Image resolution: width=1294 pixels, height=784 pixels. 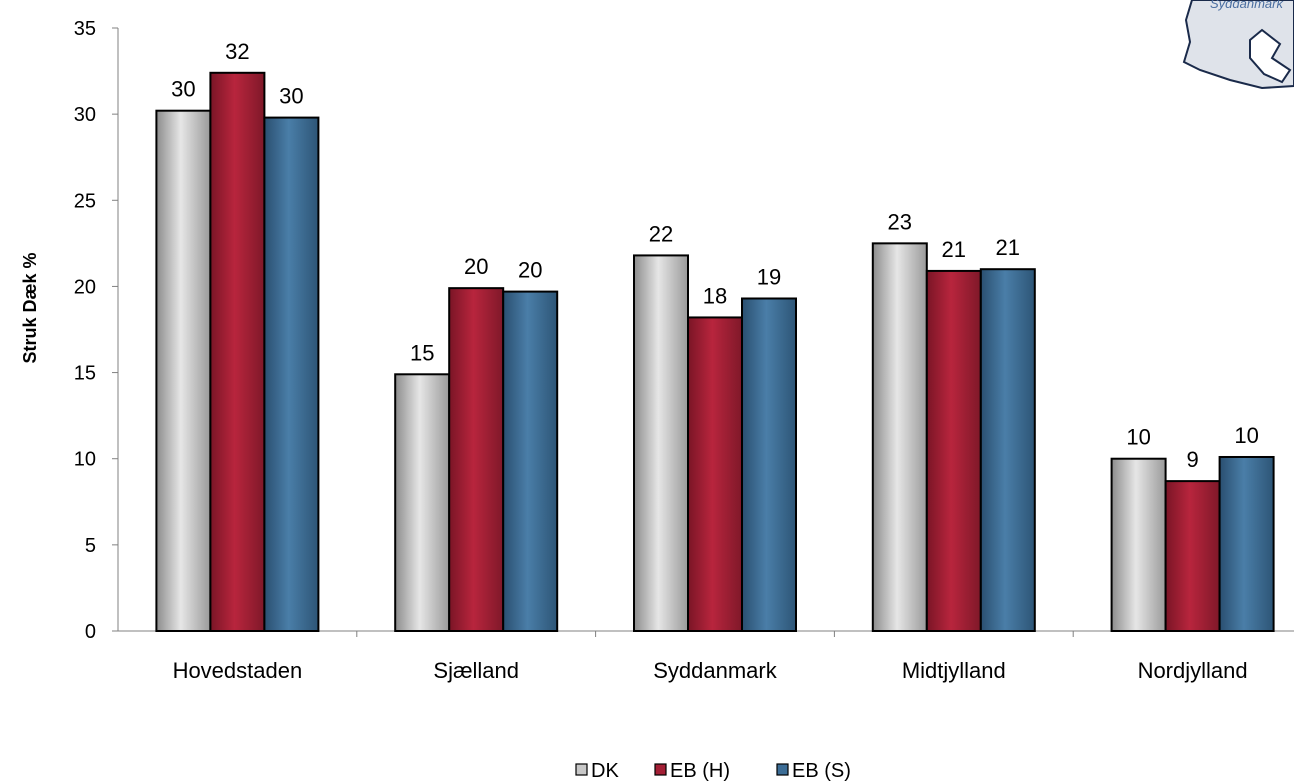 What do you see at coordinates (85, 287) in the screenshot?
I see `y-tick-label: 20` at bounding box center [85, 287].